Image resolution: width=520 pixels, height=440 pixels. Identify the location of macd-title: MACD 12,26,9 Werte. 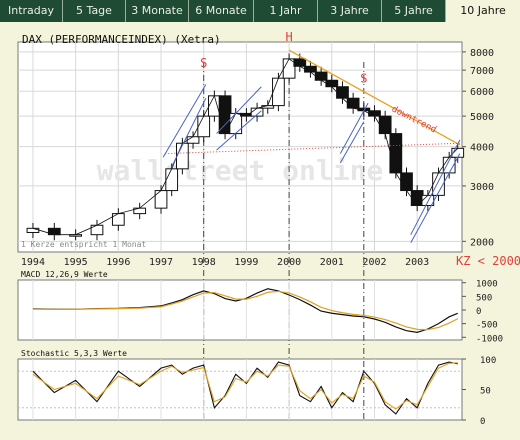
(64, 274).